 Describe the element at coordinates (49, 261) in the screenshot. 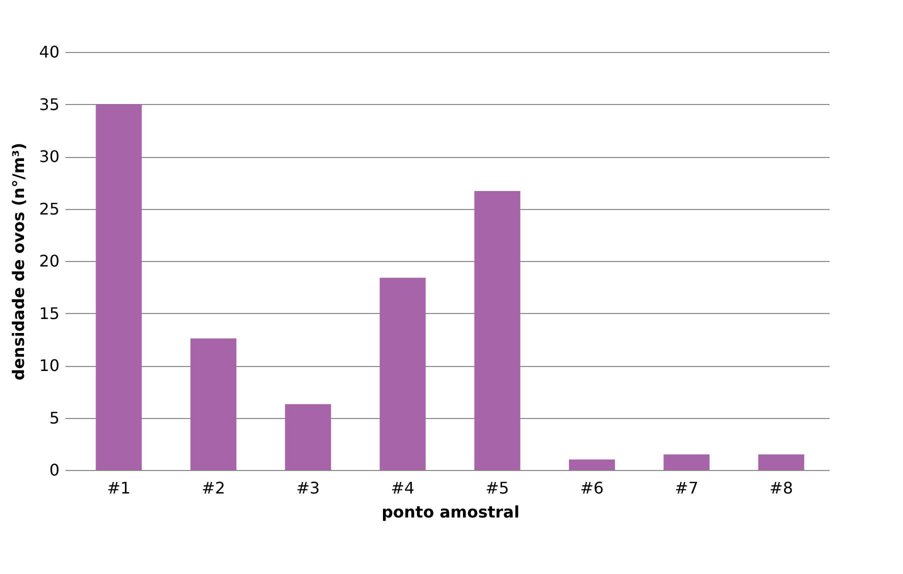

I see `y-tick-label: 20` at that location.